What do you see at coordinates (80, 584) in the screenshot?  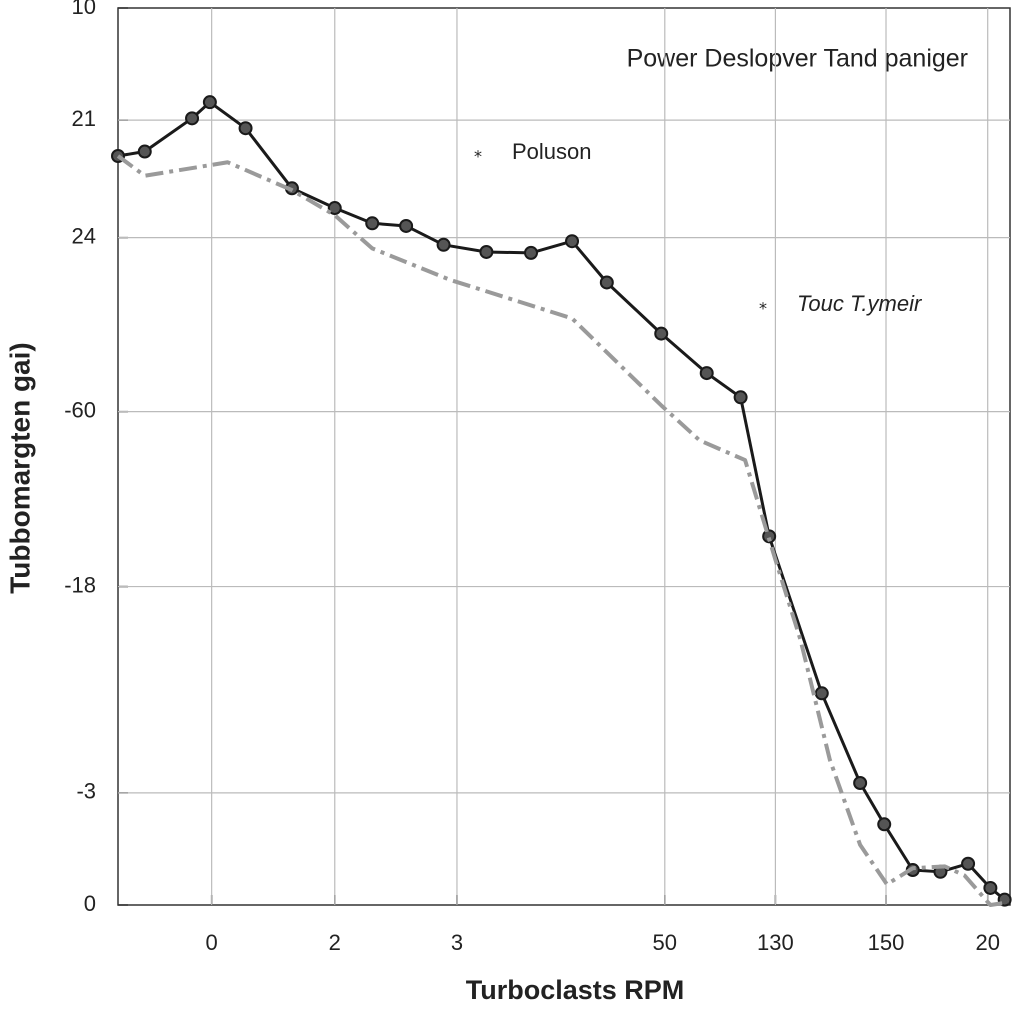 I see `y-tick-label: -18` at bounding box center [80, 584].